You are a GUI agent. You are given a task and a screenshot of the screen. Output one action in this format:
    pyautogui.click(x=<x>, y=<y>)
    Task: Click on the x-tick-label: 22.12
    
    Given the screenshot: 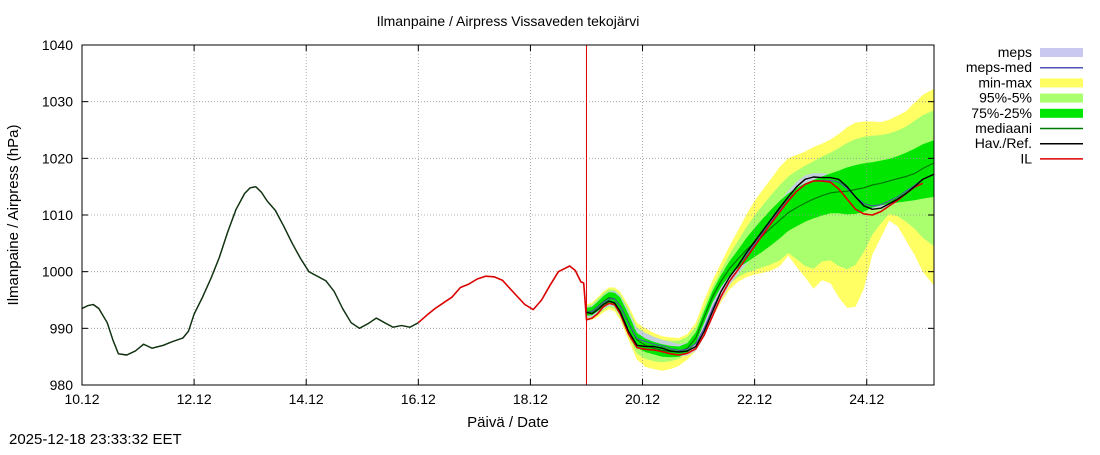 What is the action you would take?
    pyautogui.click(x=754, y=399)
    